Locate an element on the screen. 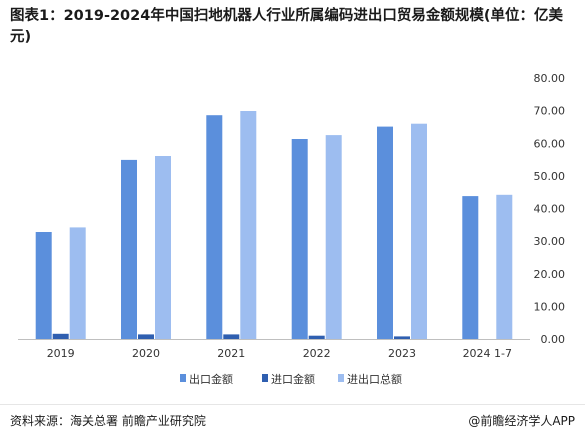  y-tick-label: 30.00 is located at coordinates (550, 241).